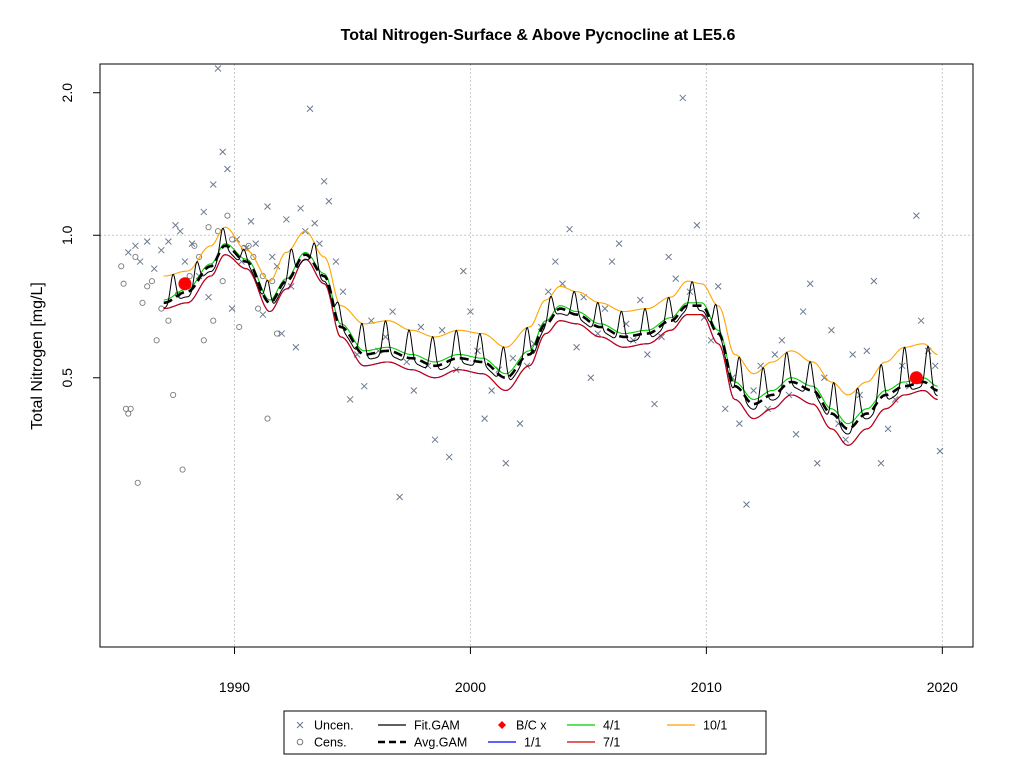 Image resolution: width=1024 pixels, height=768 pixels. What do you see at coordinates (942, 687) in the screenshot?
I see `x-tick-label: 2020` at bounding box center [942, 687].